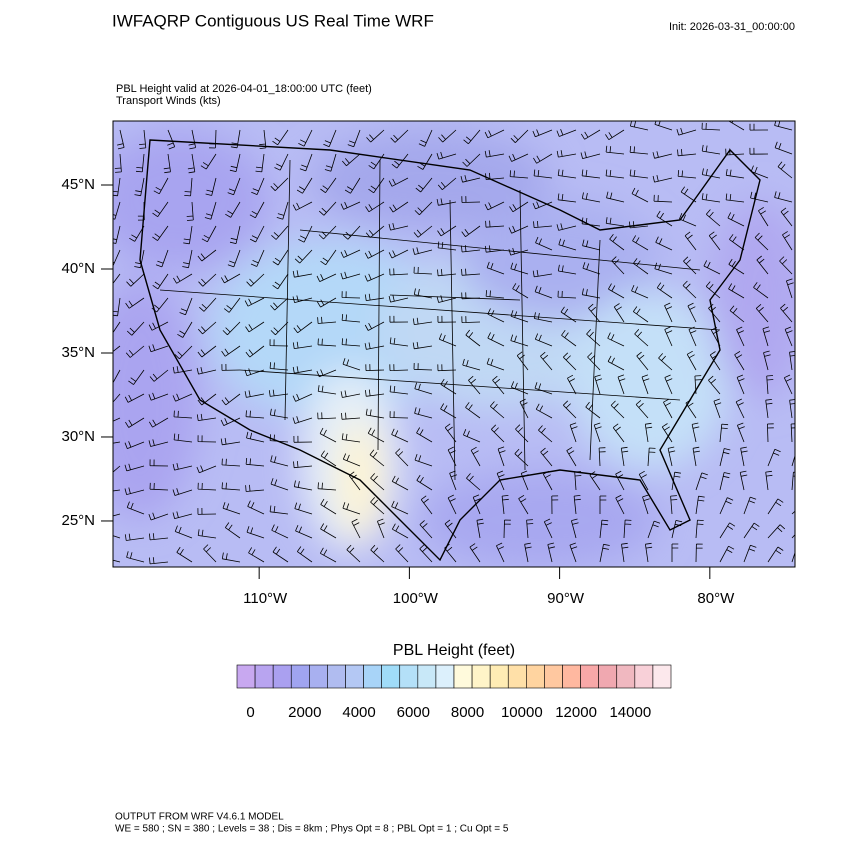  Describe the element at coordinates (467, 712) in the screenshot. I see `colorbar-tick-label: 8000` at that location.